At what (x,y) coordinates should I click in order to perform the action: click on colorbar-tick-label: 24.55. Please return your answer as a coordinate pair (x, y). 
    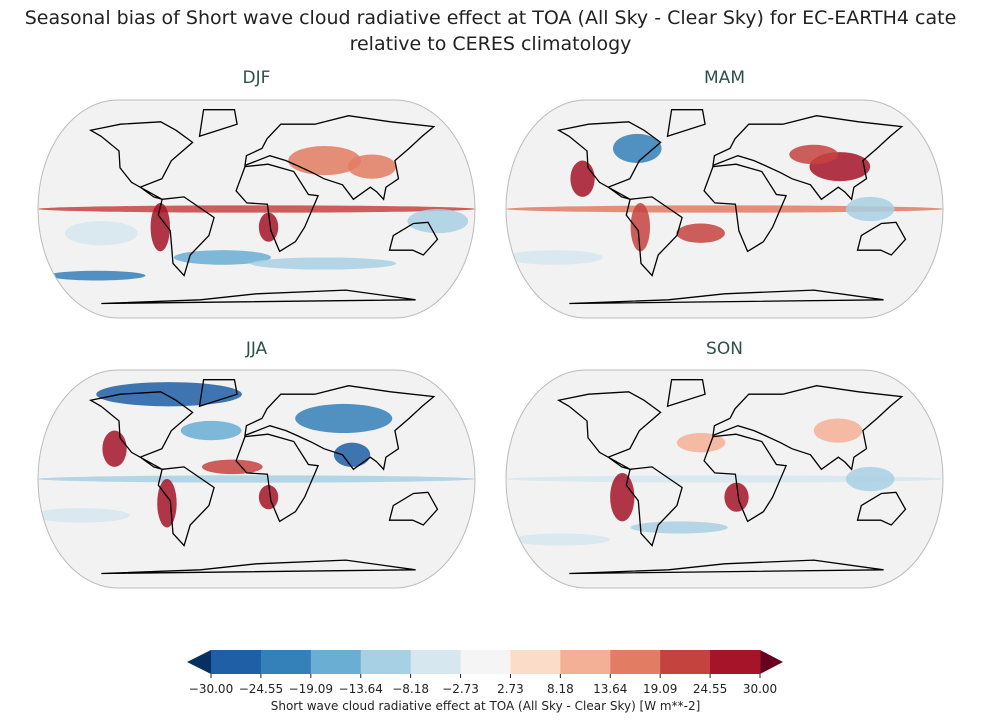
    Looking at the image, I should click on (710, 689).